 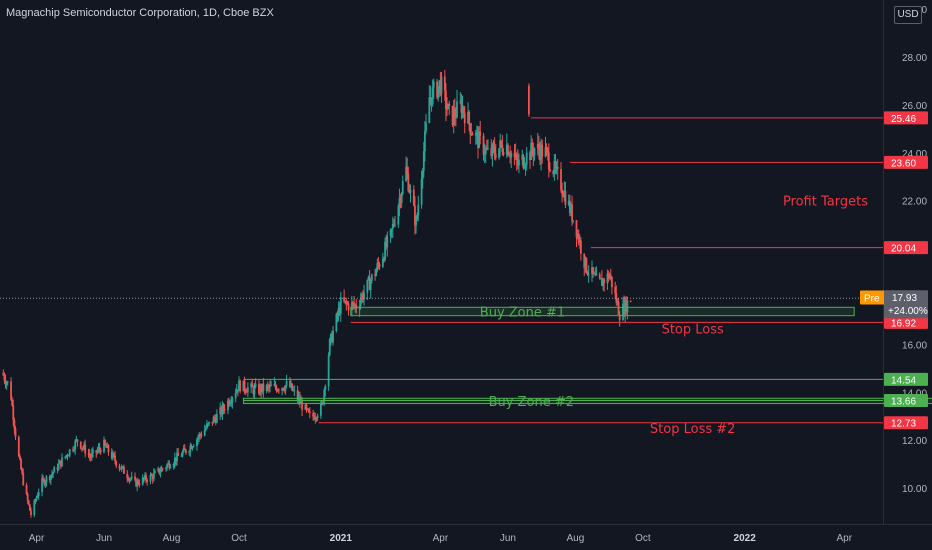 I want to click on level-price-badge, so click(x=906, y=118).